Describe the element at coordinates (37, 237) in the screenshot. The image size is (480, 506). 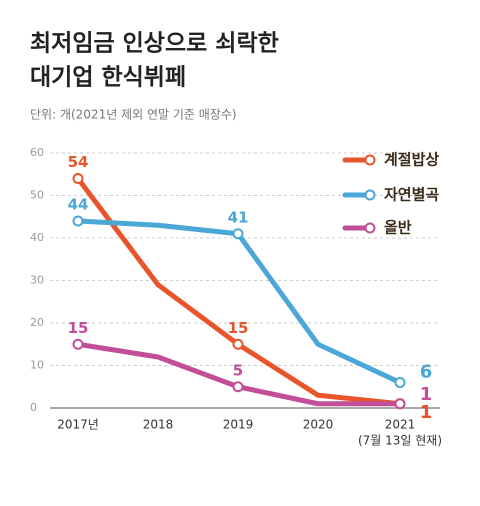
I see `y-tick-label: 40` at that location.